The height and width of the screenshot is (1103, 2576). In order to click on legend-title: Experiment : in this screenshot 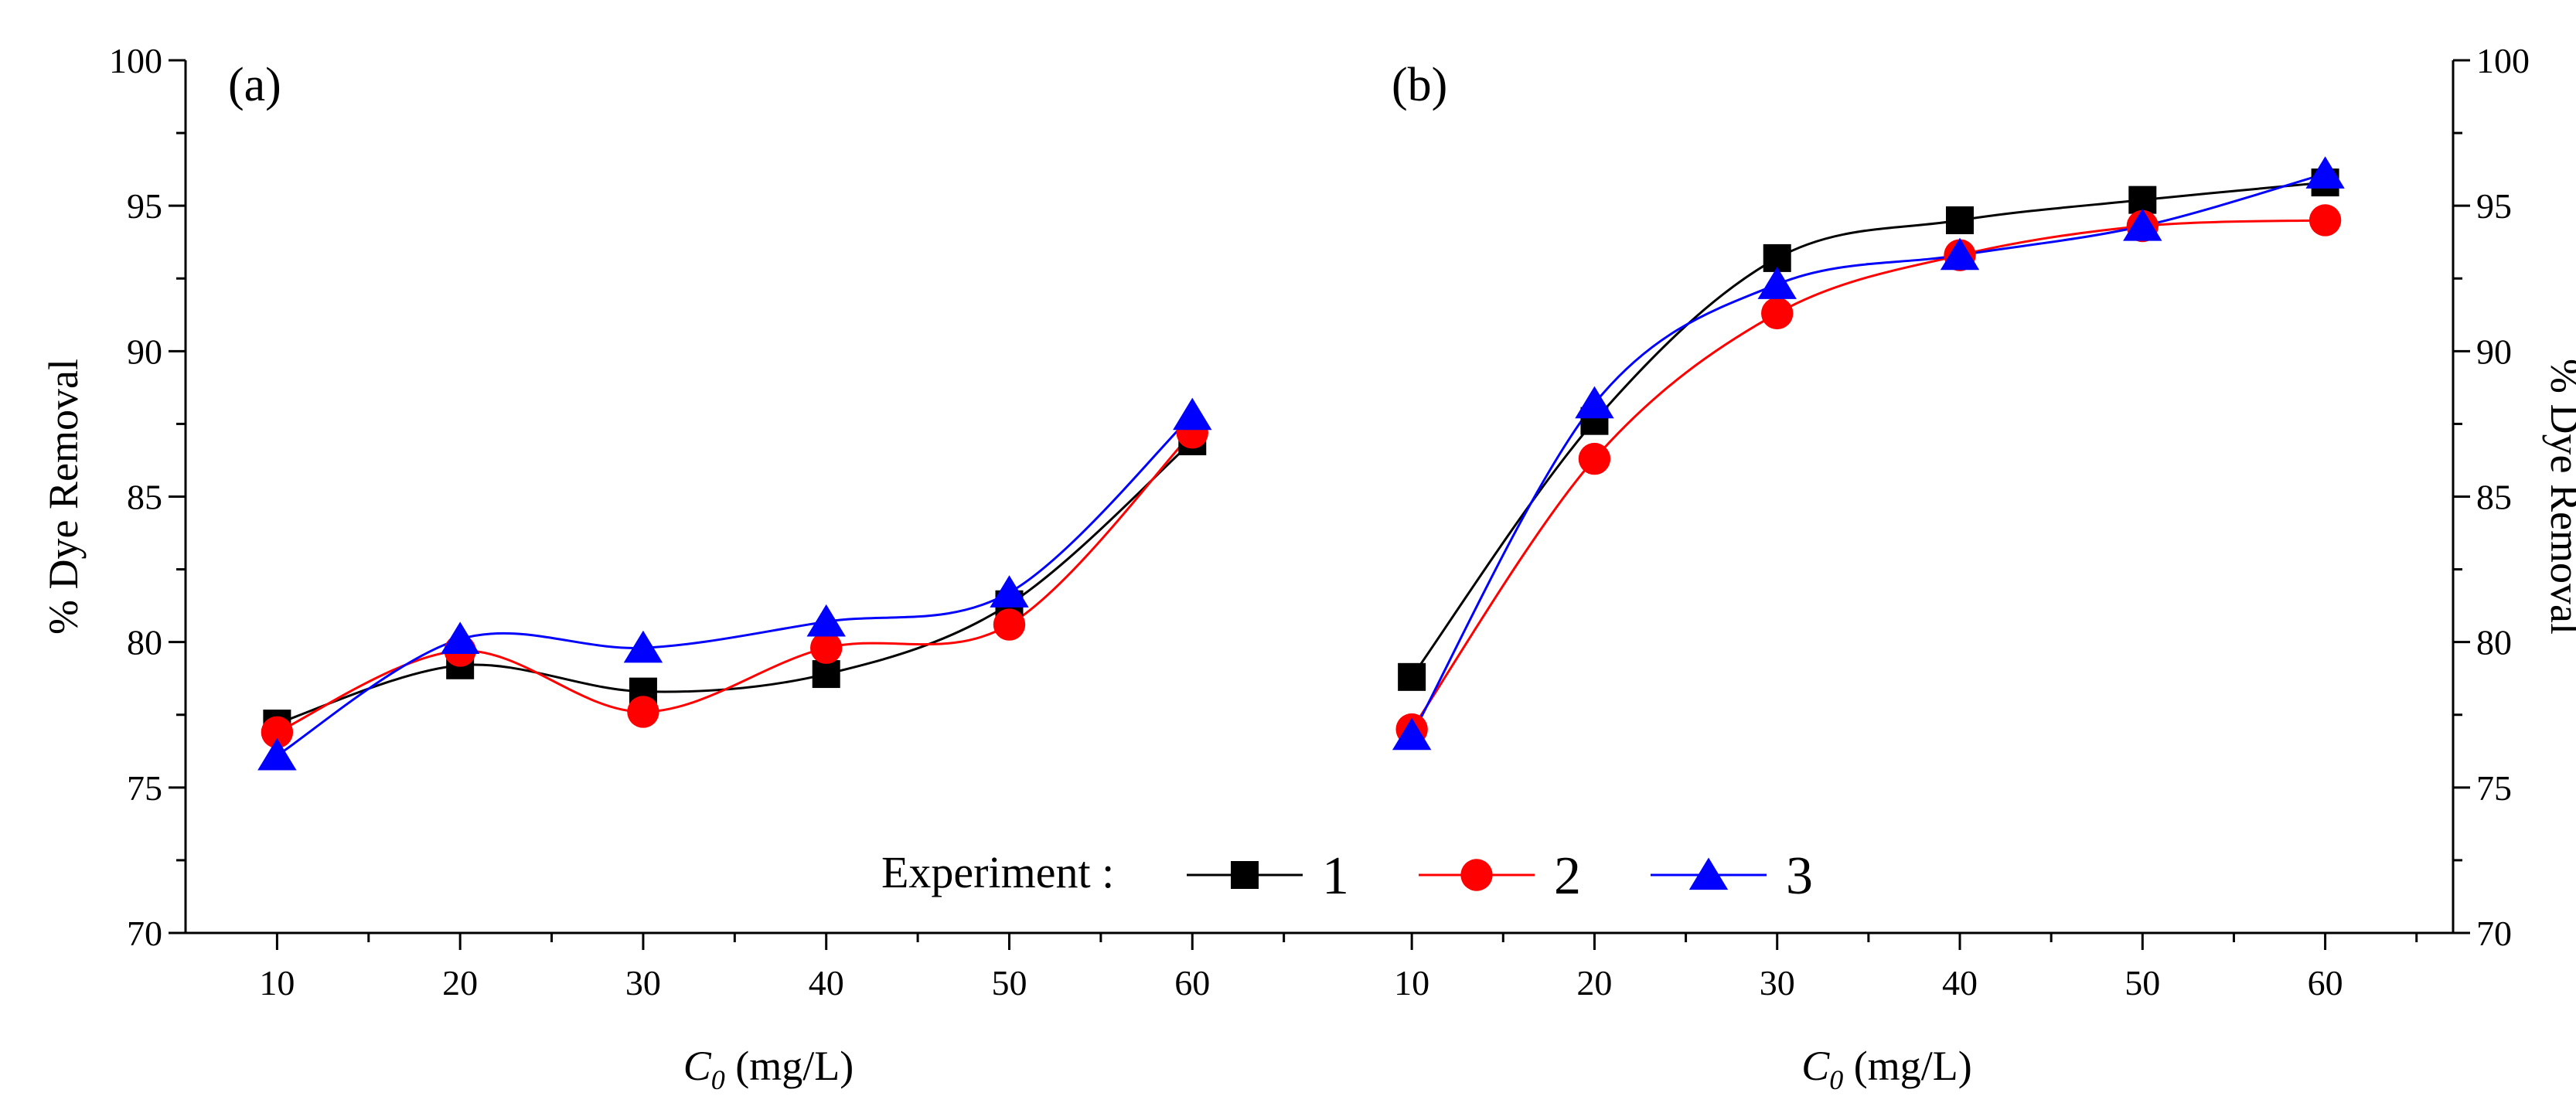, I will do `click(997, 872)`.